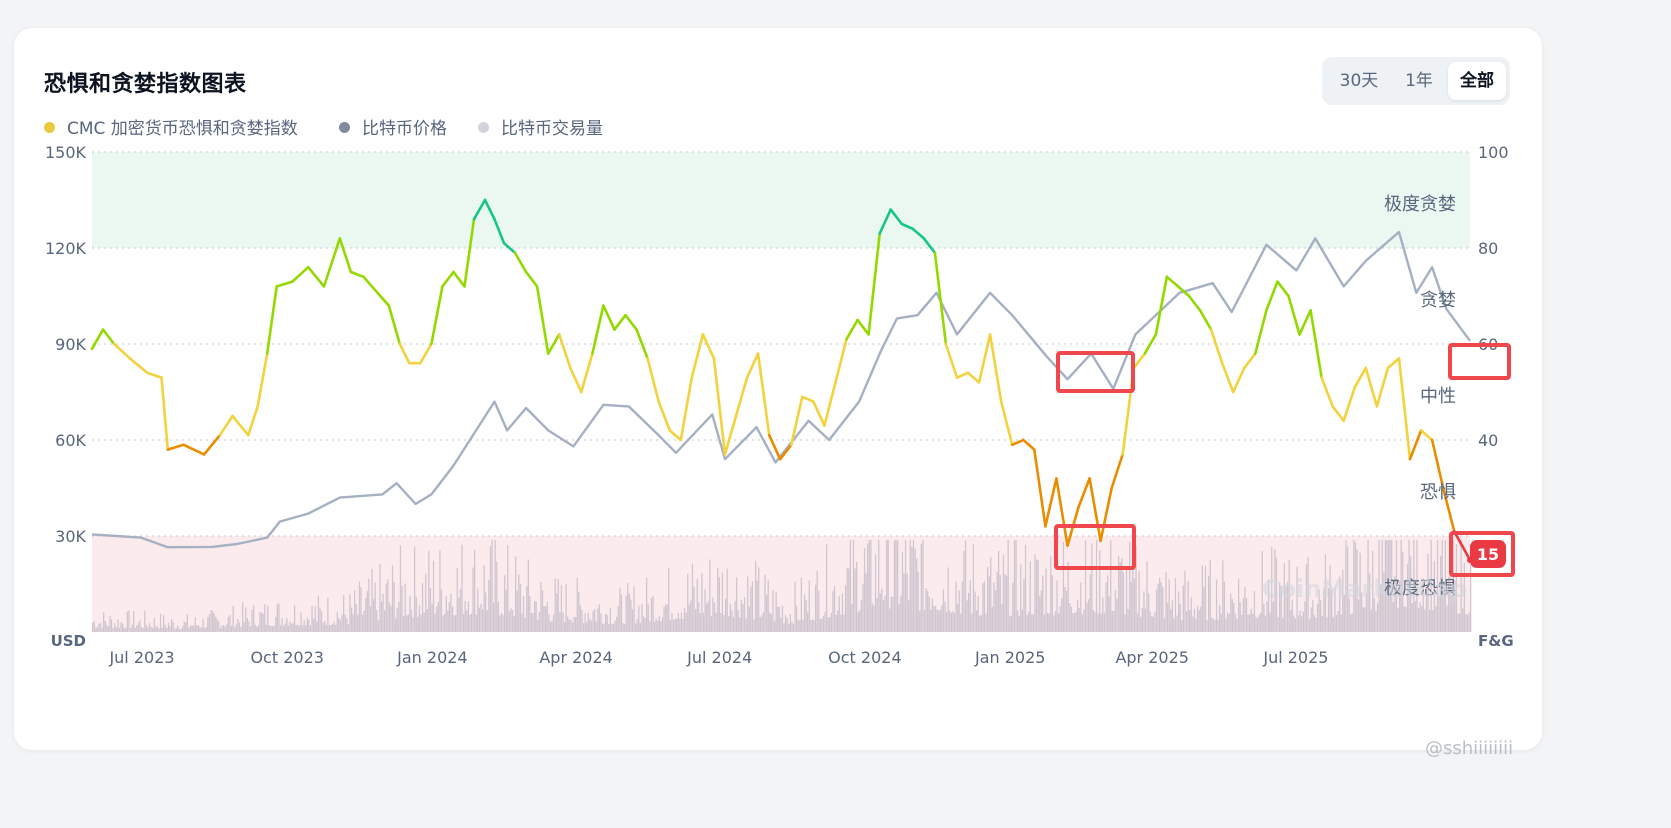 The height and width of the screenshot is (828, 1671). Describe the element at coordinates (1419, 81) in the screenshot. I see `range-1y-button: 1年` at that location.